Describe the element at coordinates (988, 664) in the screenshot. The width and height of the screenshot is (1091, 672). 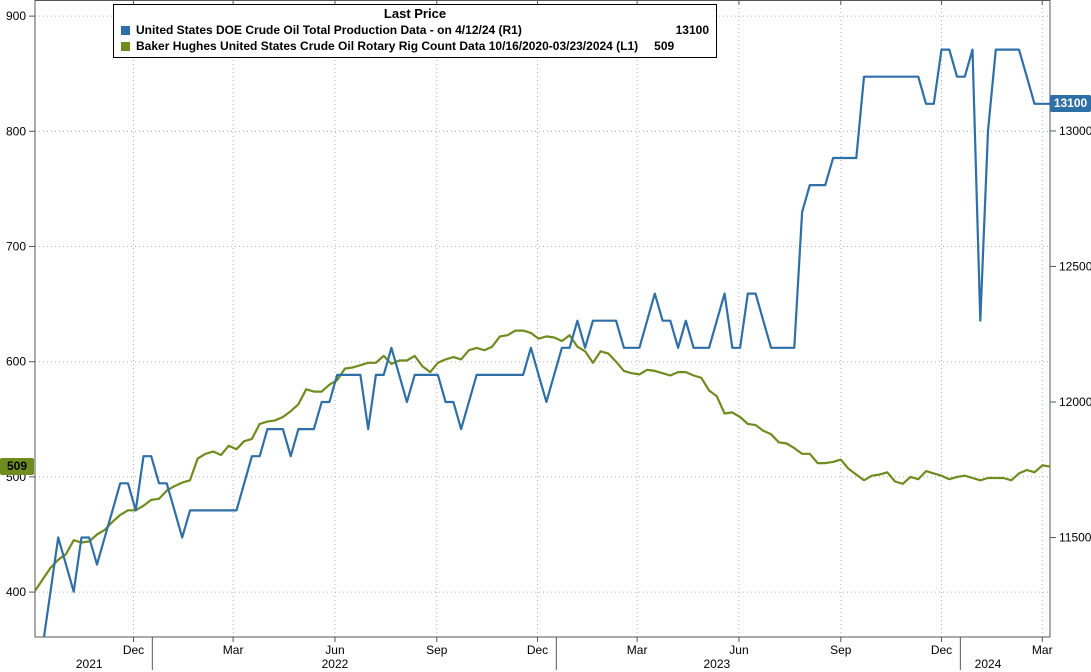
I see `x-year-label: 2024` at that location.